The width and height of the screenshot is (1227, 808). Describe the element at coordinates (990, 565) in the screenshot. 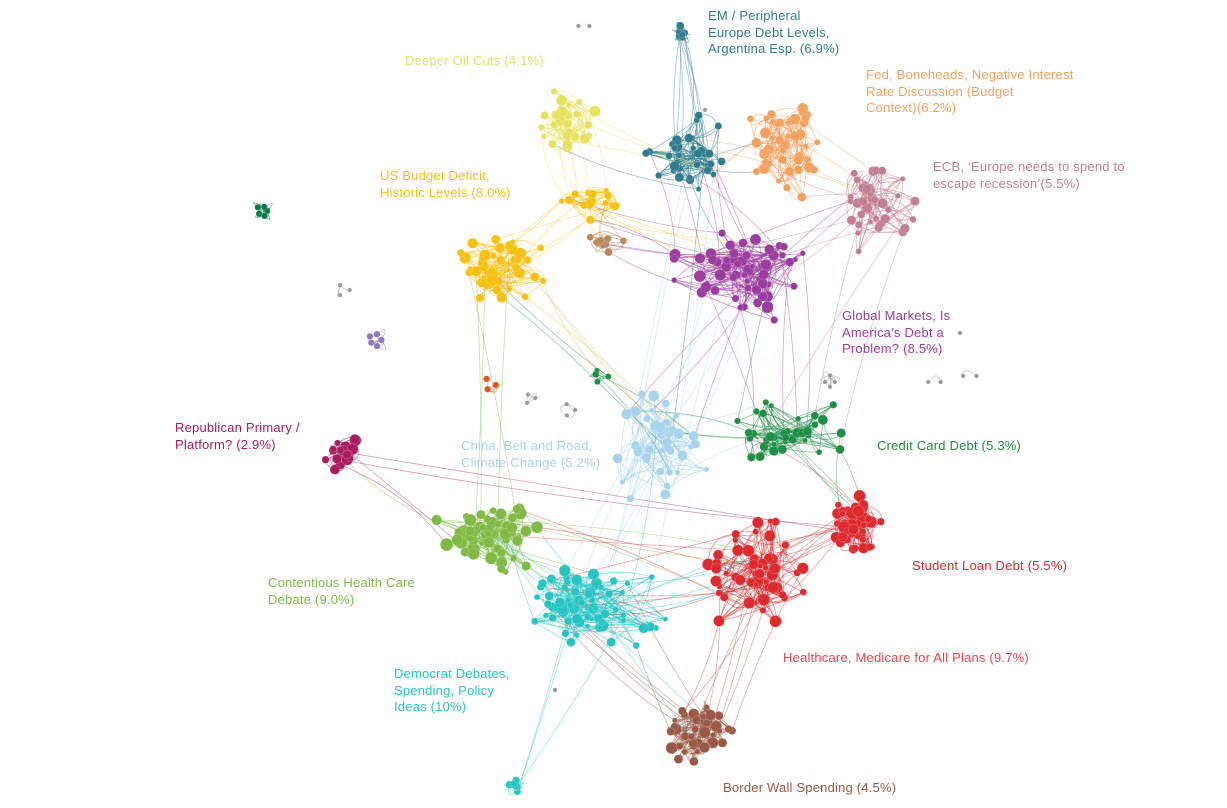

I see `label-line: Student Loan Debt (5.5%)` at that location.